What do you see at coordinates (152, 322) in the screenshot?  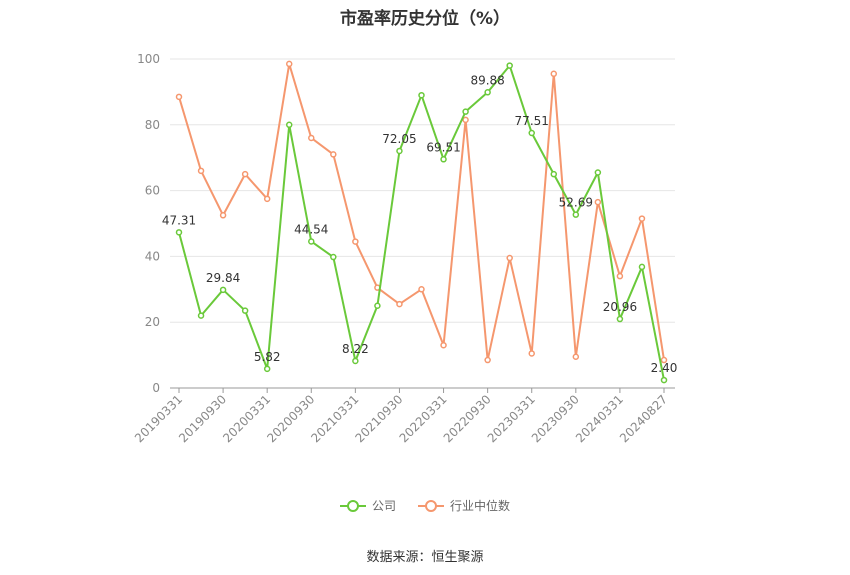 I see `y-tick-label: 20` at bounding box center [152, 322].